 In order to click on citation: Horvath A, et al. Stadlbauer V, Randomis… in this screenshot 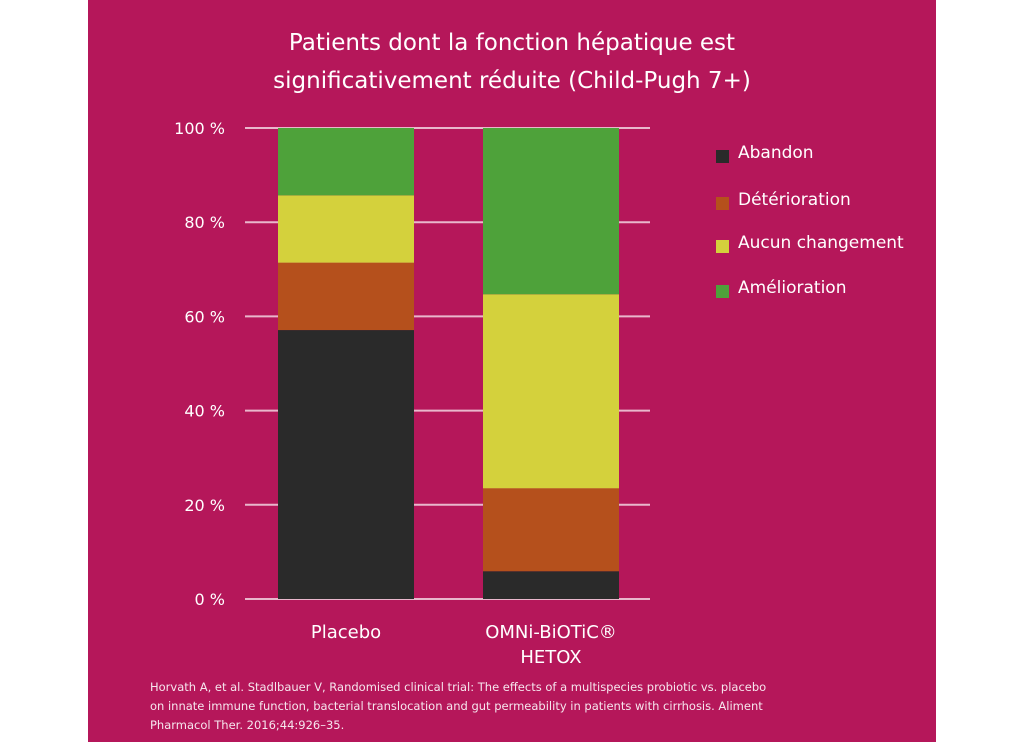, I will do `click(458, 706)`.